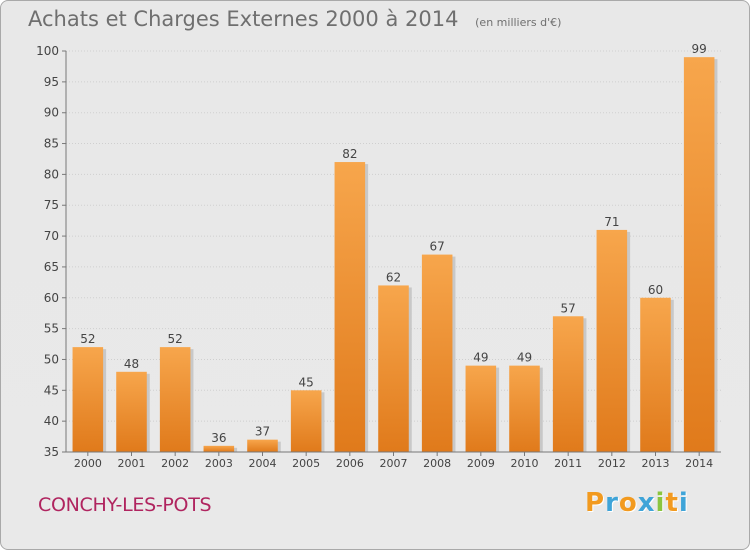  I want to click on data-label: 37, so click(262, 432).